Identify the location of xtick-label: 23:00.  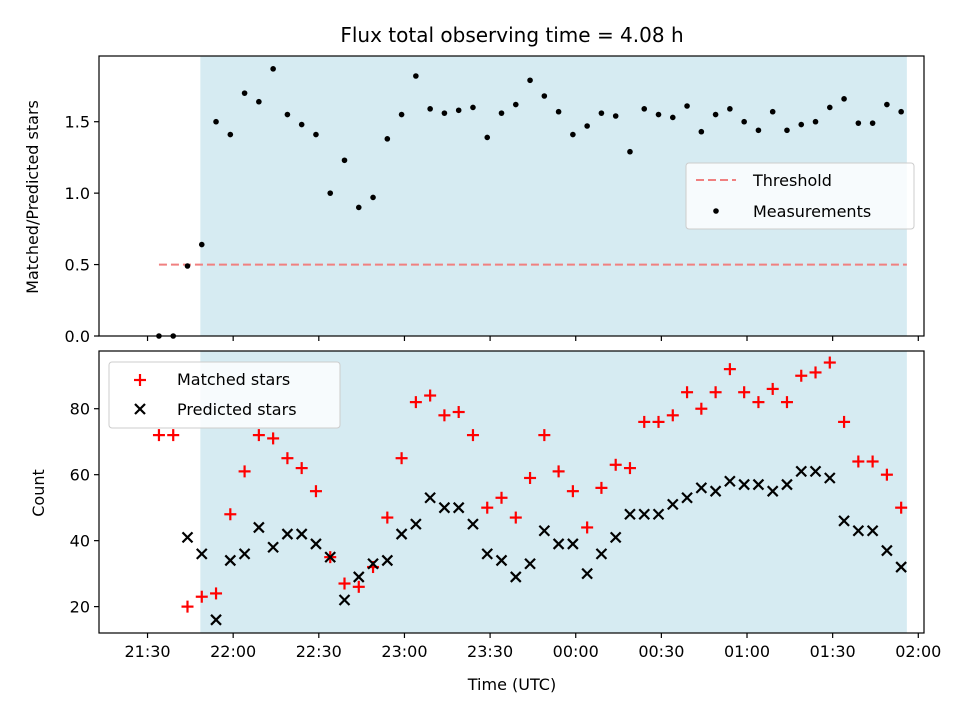
(404, 651).